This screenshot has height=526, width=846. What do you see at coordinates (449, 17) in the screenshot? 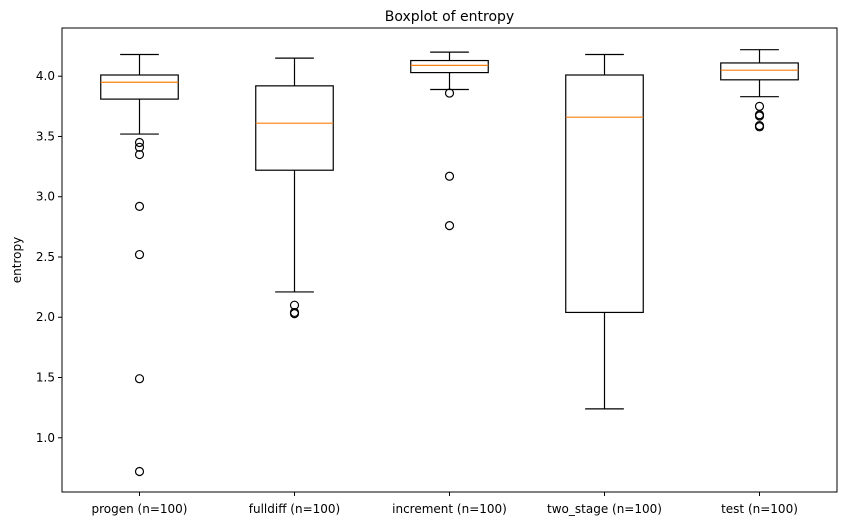
I see `chart-title: Boxplot of entropy` at bounding box center [449, 17].